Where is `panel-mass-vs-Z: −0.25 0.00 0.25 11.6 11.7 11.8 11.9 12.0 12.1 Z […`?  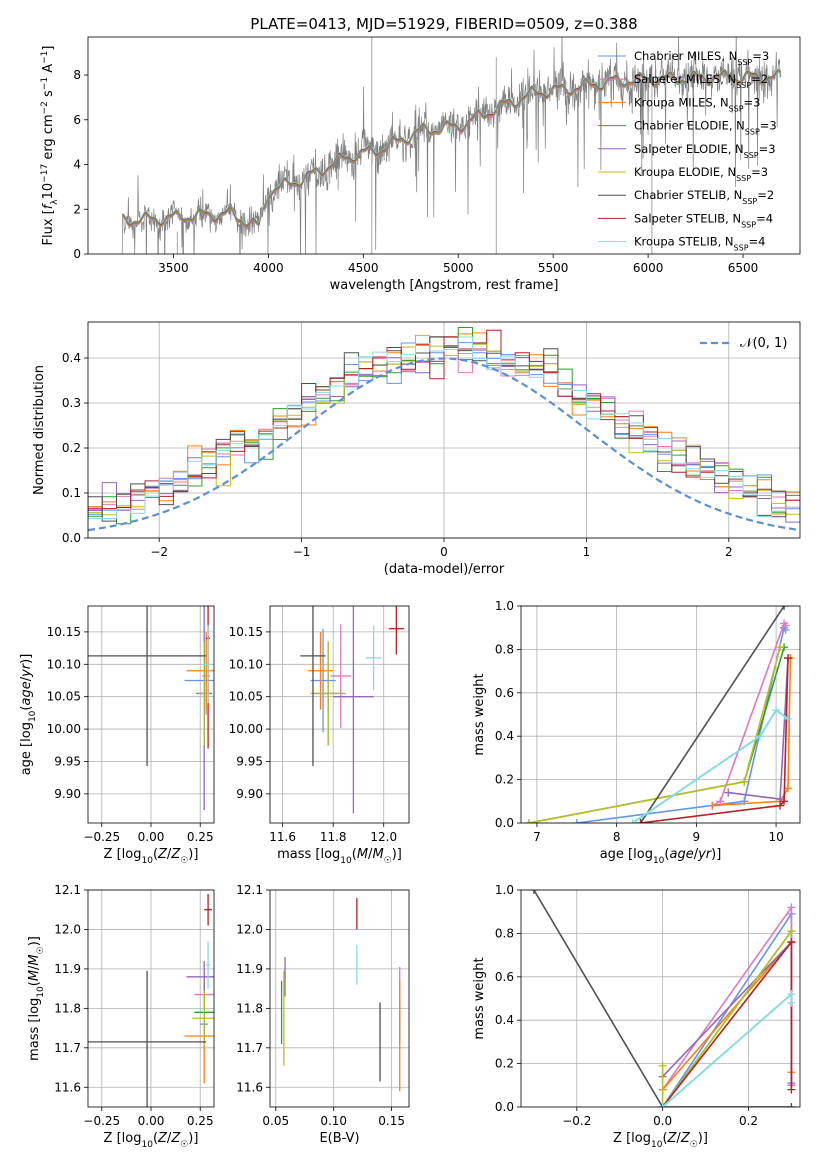
panel-mass-vs-Z: −0.25 0.00 0.25 11.6 11.7 11.8 11.9 12.0 12.1 Z [… is located at coordinates (121, 1016).